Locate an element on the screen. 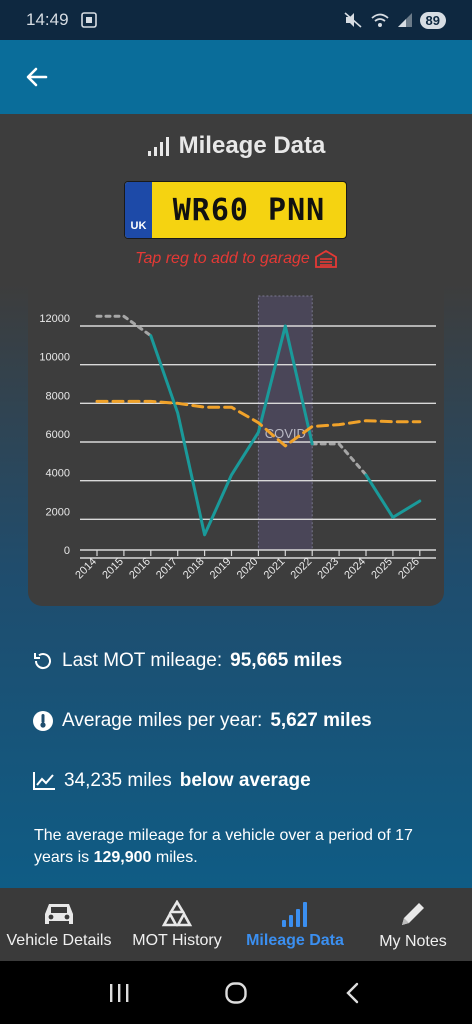 This screenshot has width=472, height=1024. recents-icon is located at coordinates (119, 992).